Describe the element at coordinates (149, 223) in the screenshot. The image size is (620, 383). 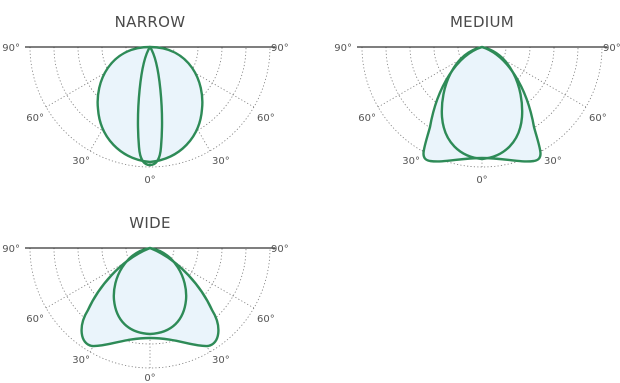
I see `diagram-title: WIDE` at that location.